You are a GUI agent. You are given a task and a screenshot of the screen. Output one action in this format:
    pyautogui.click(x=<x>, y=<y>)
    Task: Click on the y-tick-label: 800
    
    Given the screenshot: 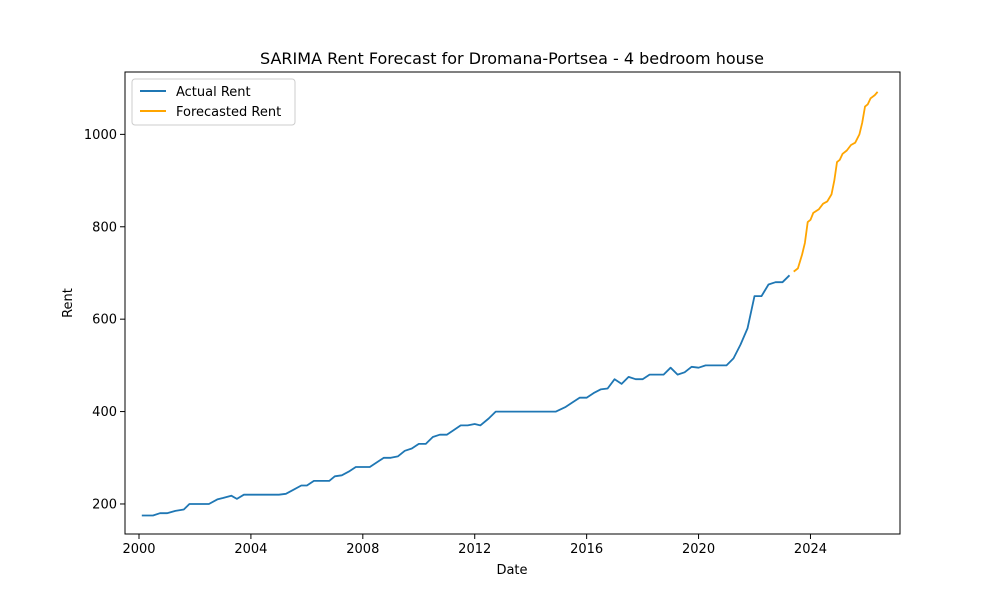 What is the action you would take?
    pyautogui.click(x=104, y=227)
    